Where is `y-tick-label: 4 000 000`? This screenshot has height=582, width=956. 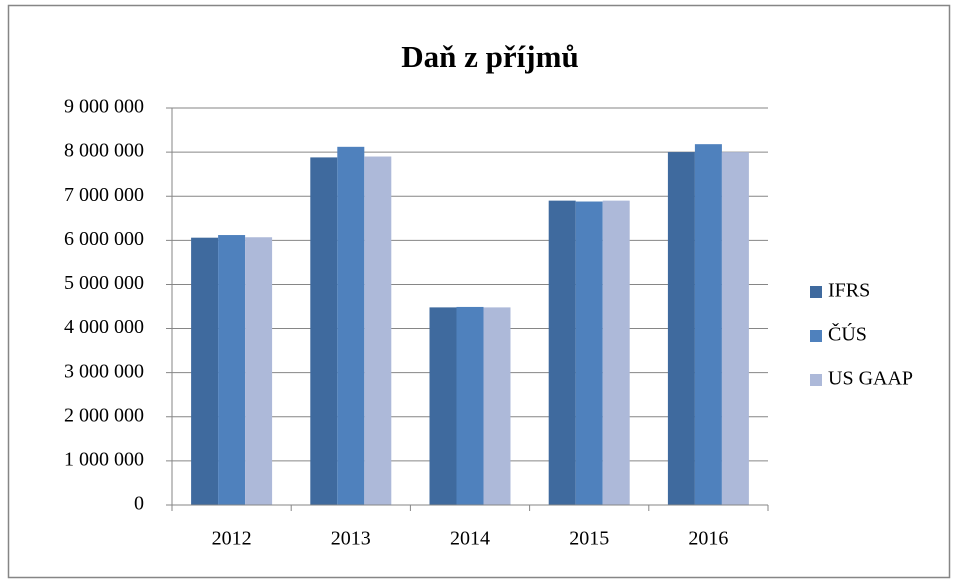 y-tick-label: 4 000 000 is located at coordinates (104, 327).